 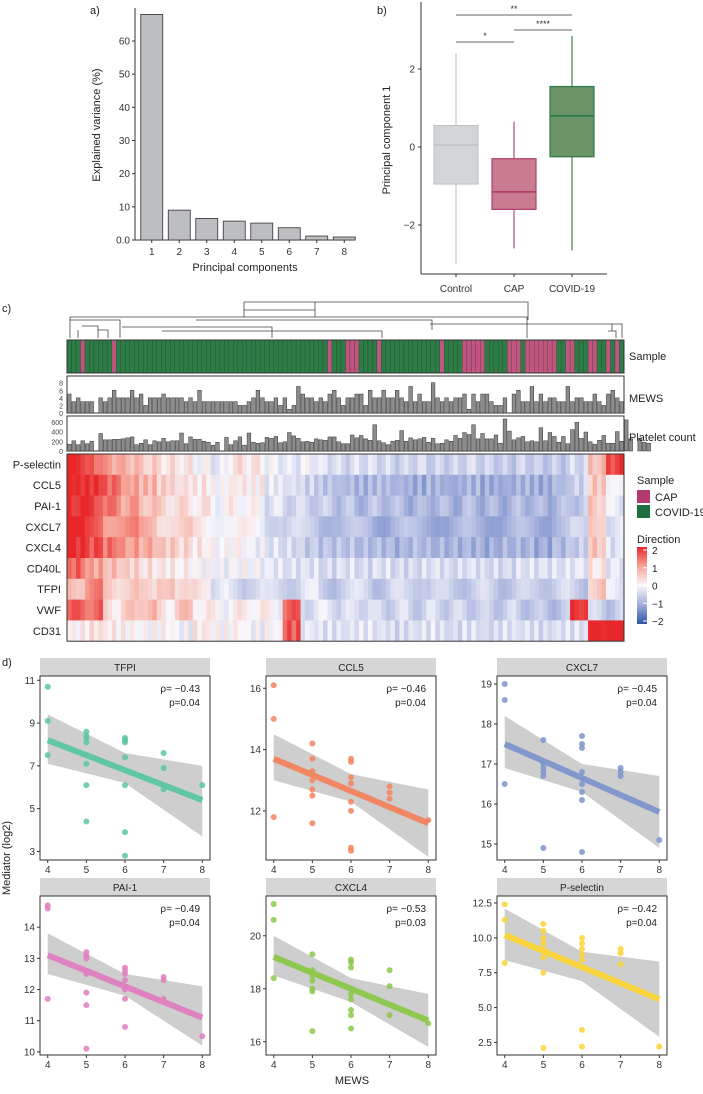 What do you see at coordinates (87, 870) in the screenshot?
I see `x-tick-label: 5` at bounding box center [87, 870].